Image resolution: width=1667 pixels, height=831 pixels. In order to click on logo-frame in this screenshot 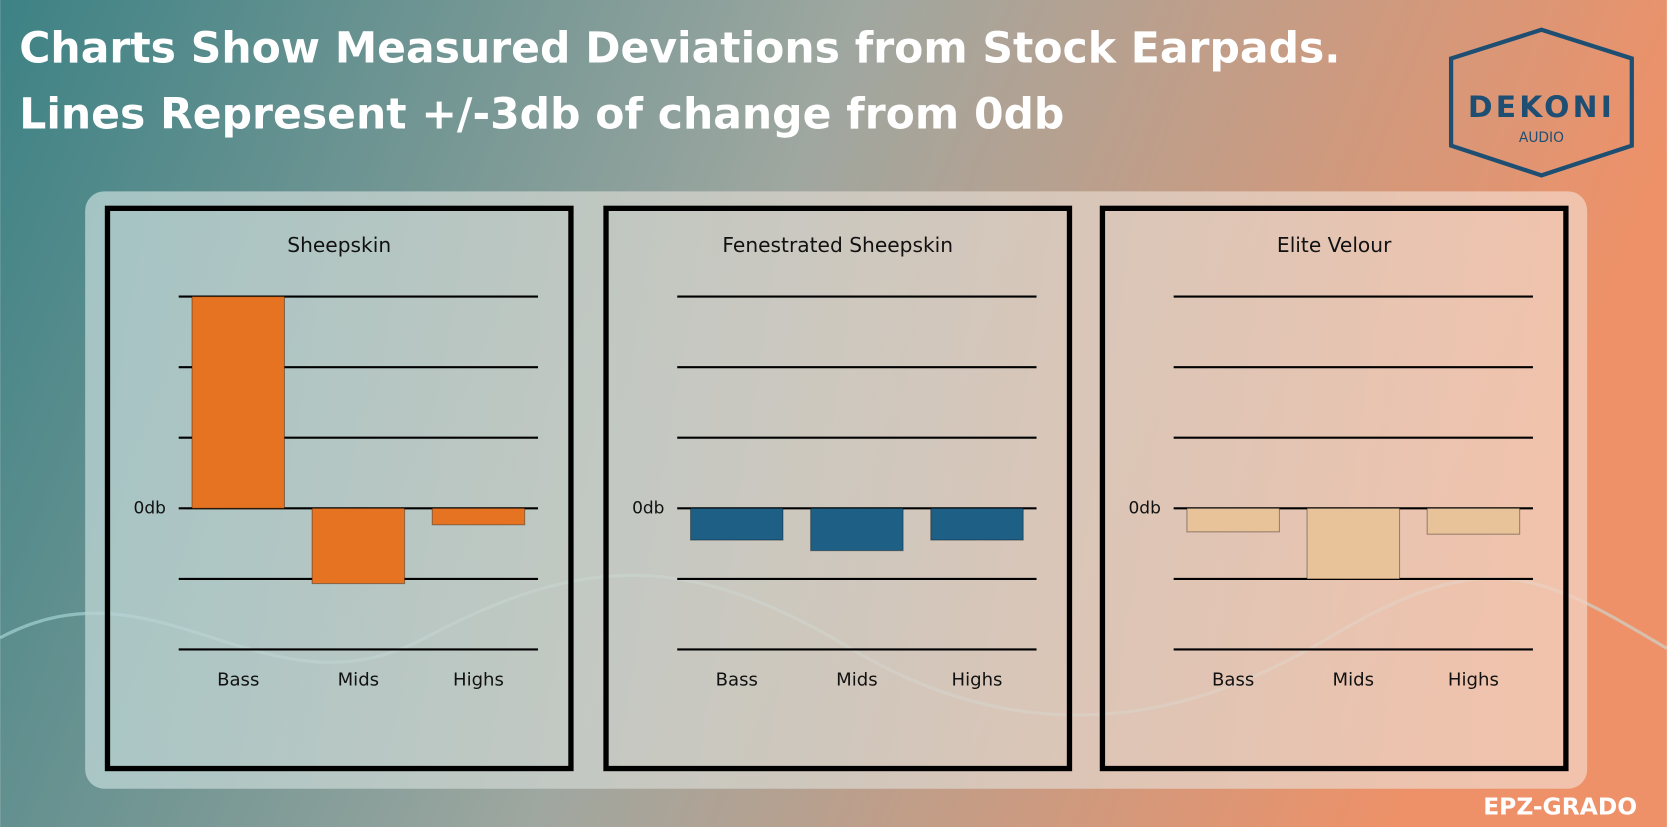, I will do `click(1541, 102)`.